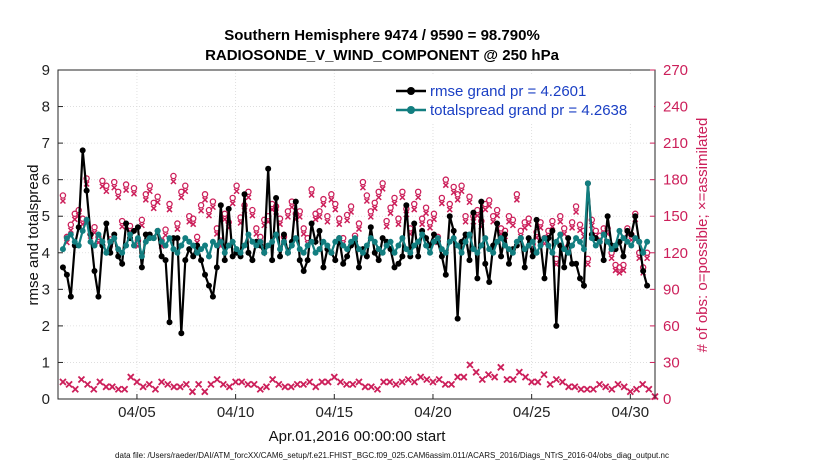 This screenshot has height=470, width=830. Describe the element at coordinates (675, 253) in the screenshot. I see `y-tick-label-right: 120` at that location.